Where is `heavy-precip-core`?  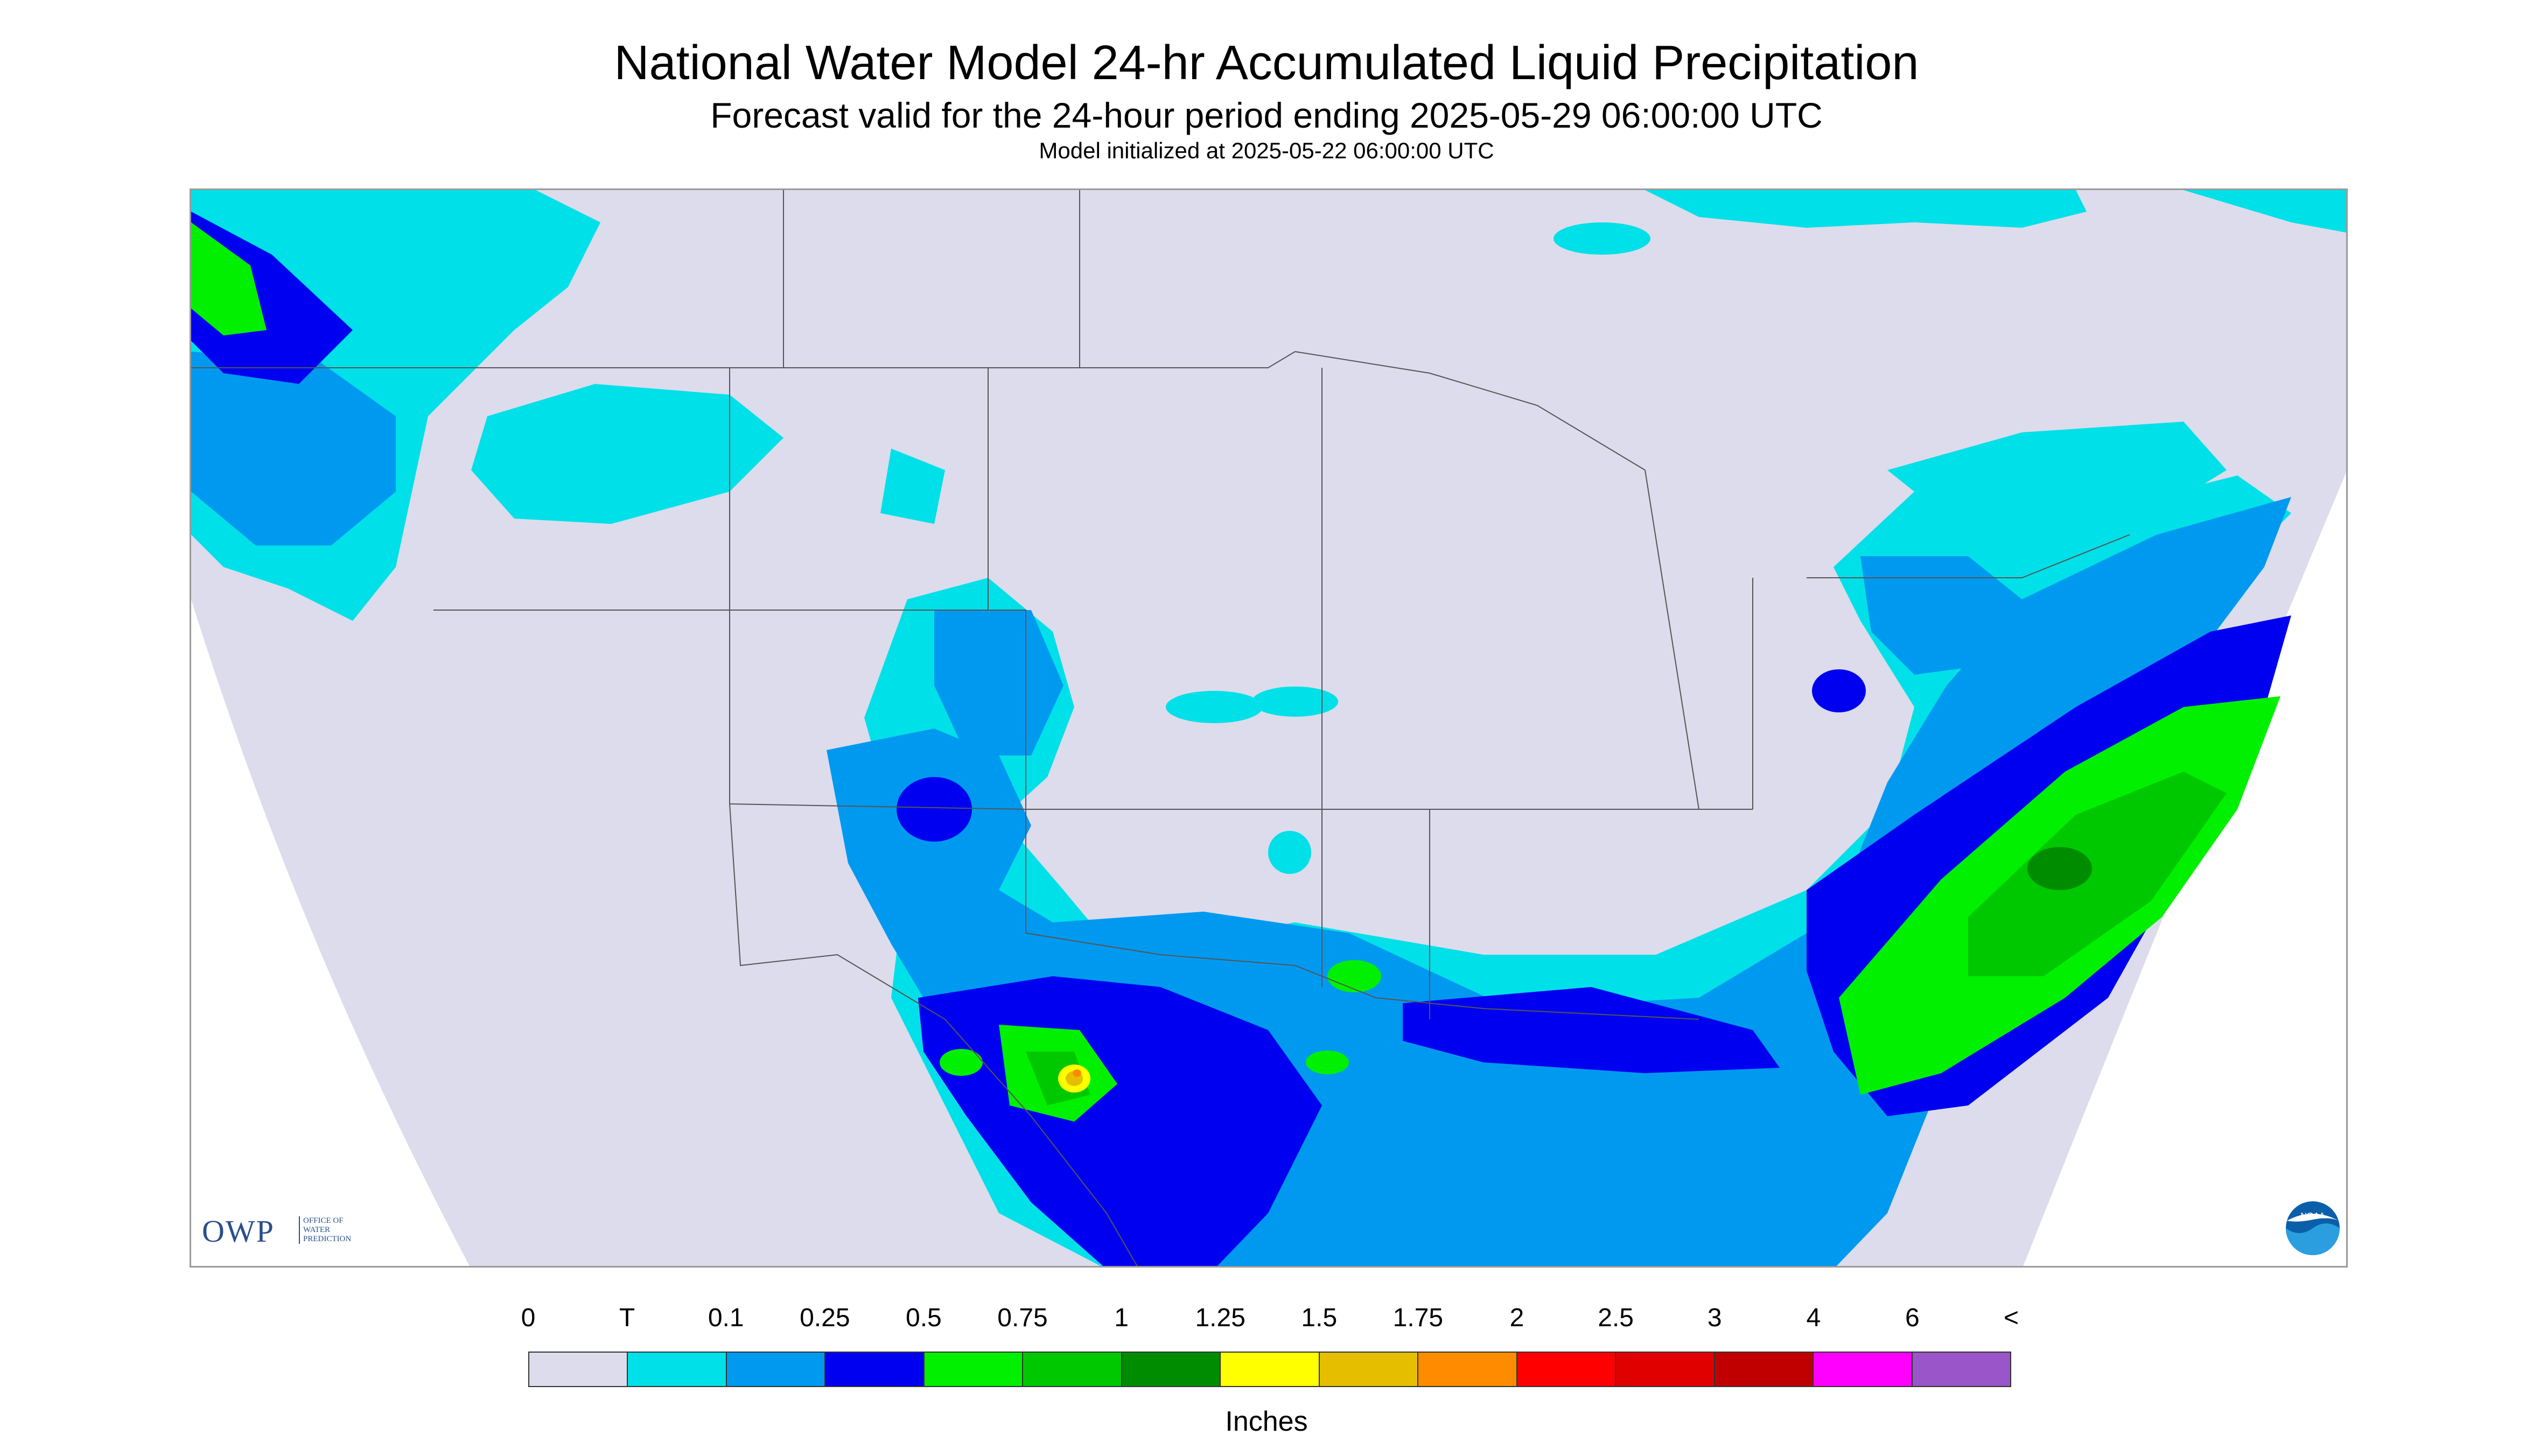
heavy-precip-core is located at coordinates (1074, 1079).